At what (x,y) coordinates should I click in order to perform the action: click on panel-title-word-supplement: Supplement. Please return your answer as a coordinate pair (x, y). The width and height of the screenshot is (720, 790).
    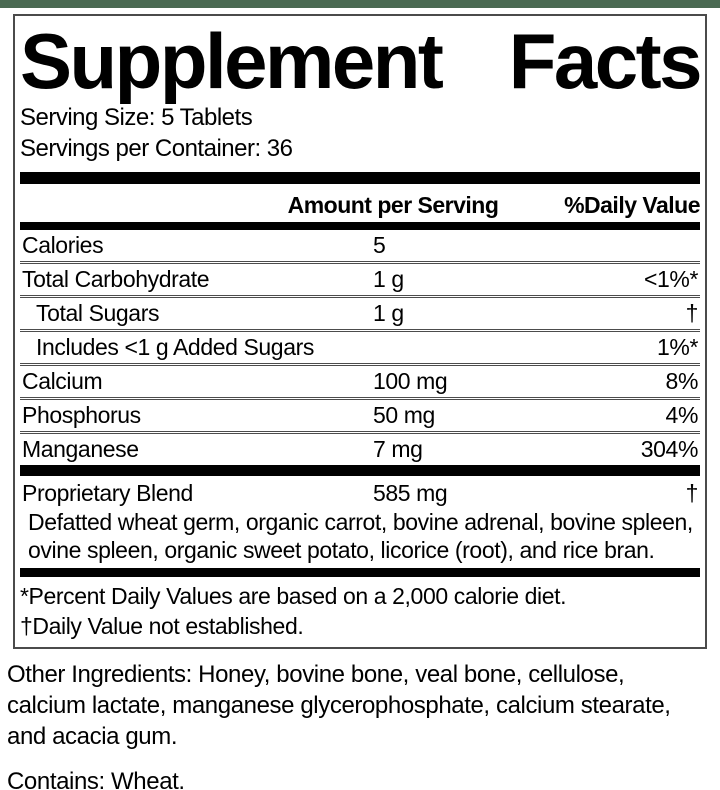
    Looking at the image, I should click on (232, 61).